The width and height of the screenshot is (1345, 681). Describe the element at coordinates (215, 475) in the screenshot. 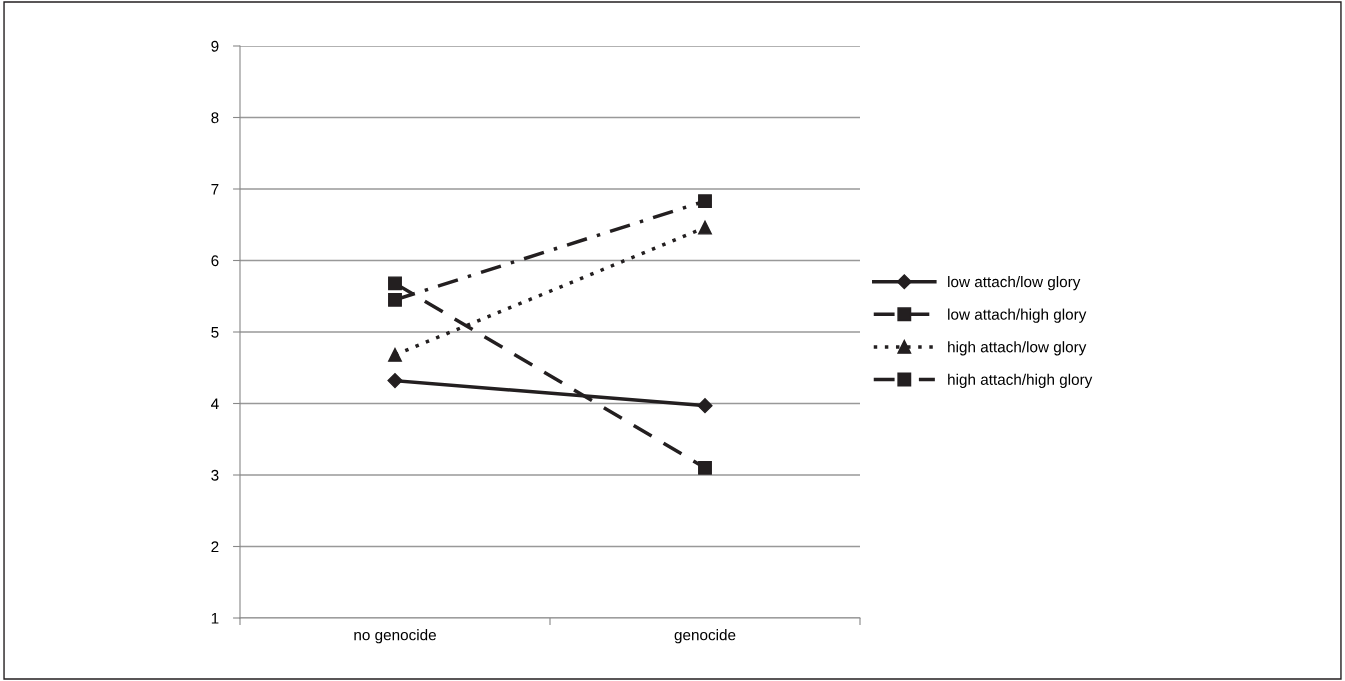

I see `y-tick-label: 3` at that location.